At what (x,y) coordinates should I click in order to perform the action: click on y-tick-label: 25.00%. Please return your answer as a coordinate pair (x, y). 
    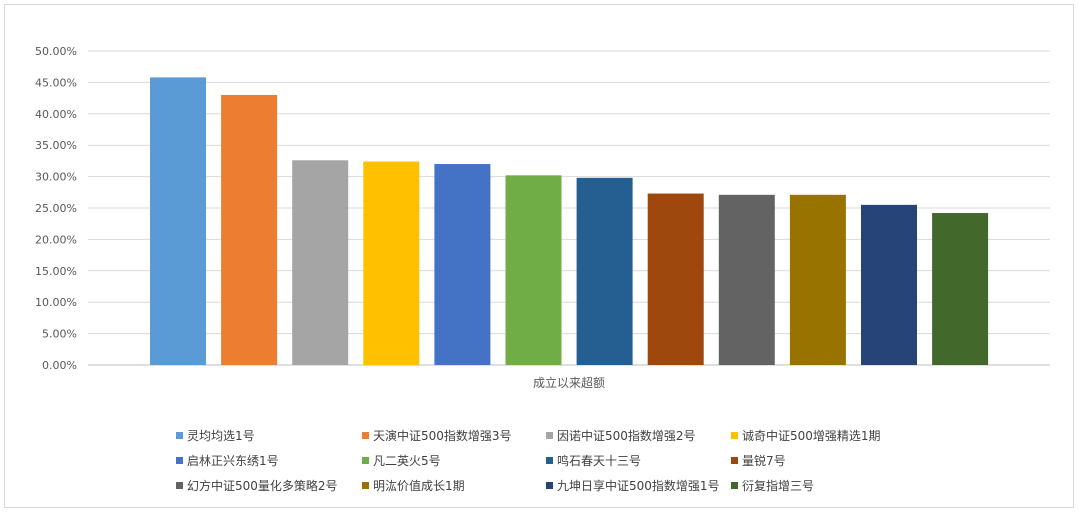
    Looking at the image, I should click on (56, 208).